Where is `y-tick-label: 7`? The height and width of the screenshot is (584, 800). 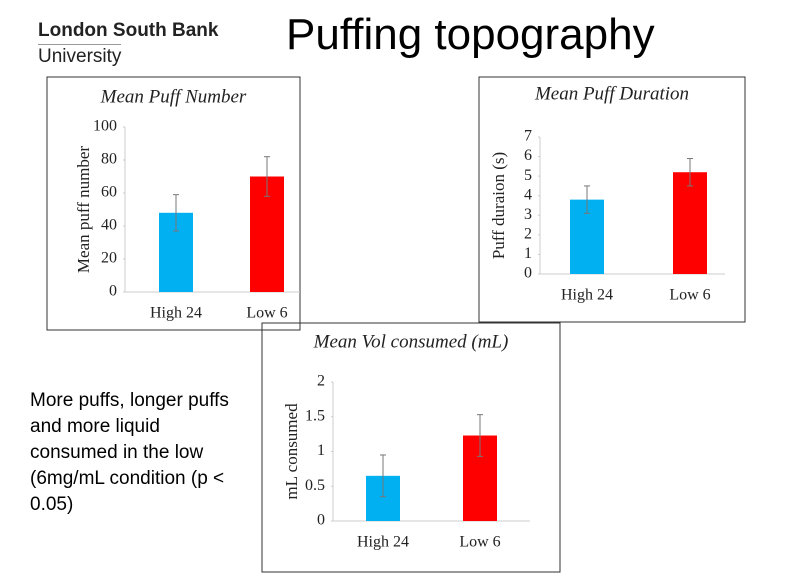 y-tick-label: 7 is located at coordinates (528, 136).